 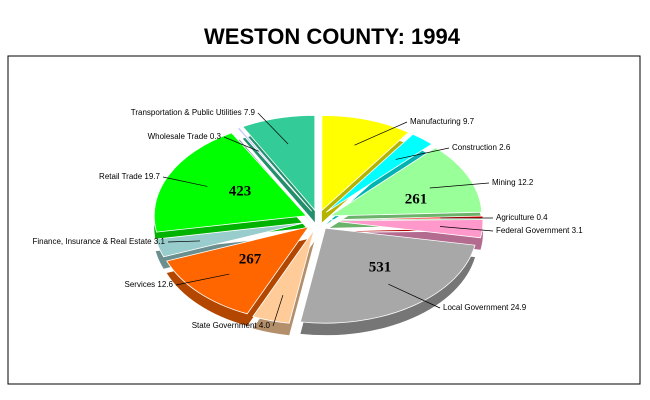 I want to click on category-name: Services, so click(x=140, y=284).